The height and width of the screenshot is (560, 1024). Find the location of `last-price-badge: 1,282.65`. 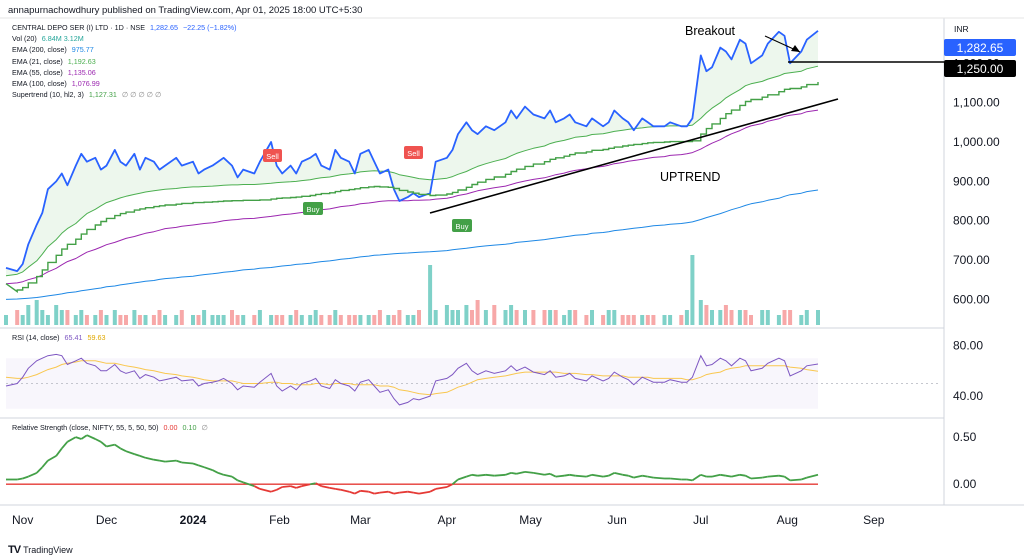

last-price-badge: 1,282.65 is located at coordinates (980, 47).